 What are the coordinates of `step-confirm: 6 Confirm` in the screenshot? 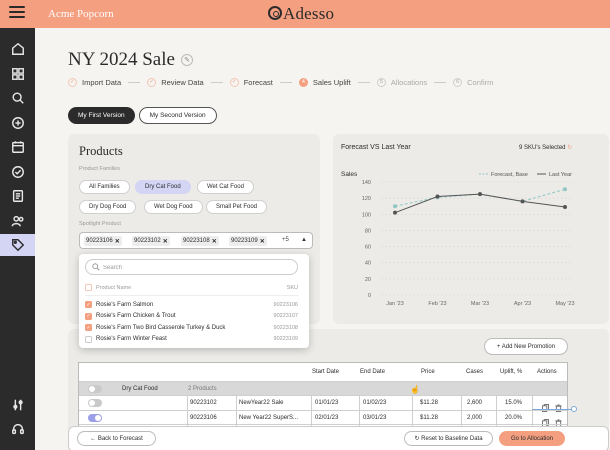 It's located at (473, 82).